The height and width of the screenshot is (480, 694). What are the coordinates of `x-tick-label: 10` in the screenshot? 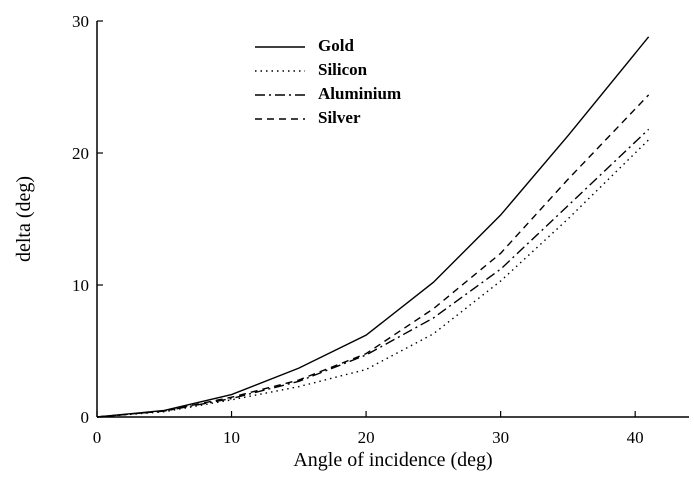 It's located at (231, 437).